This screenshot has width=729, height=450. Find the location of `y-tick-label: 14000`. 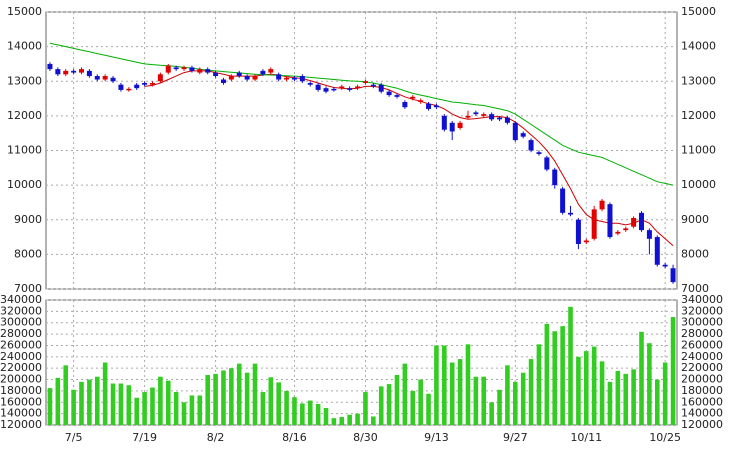

y-tick-label: 14000 is located at coordinates (24, 46).